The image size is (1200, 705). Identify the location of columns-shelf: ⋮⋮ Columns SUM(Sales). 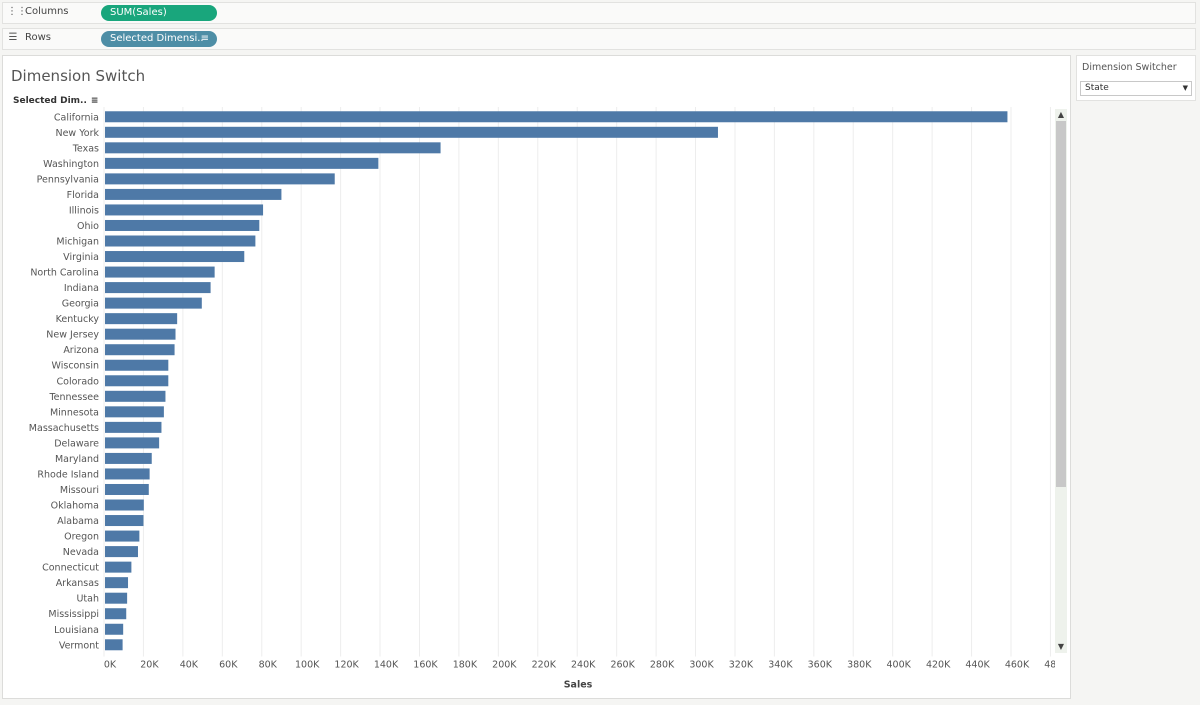
(599, 13).